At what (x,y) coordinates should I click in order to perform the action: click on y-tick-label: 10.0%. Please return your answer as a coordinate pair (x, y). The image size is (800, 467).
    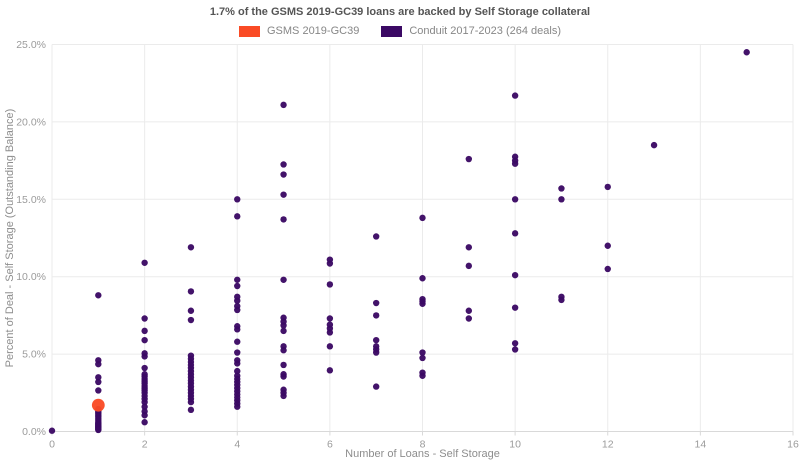
    Looking at the image, I should click on (31, 277).